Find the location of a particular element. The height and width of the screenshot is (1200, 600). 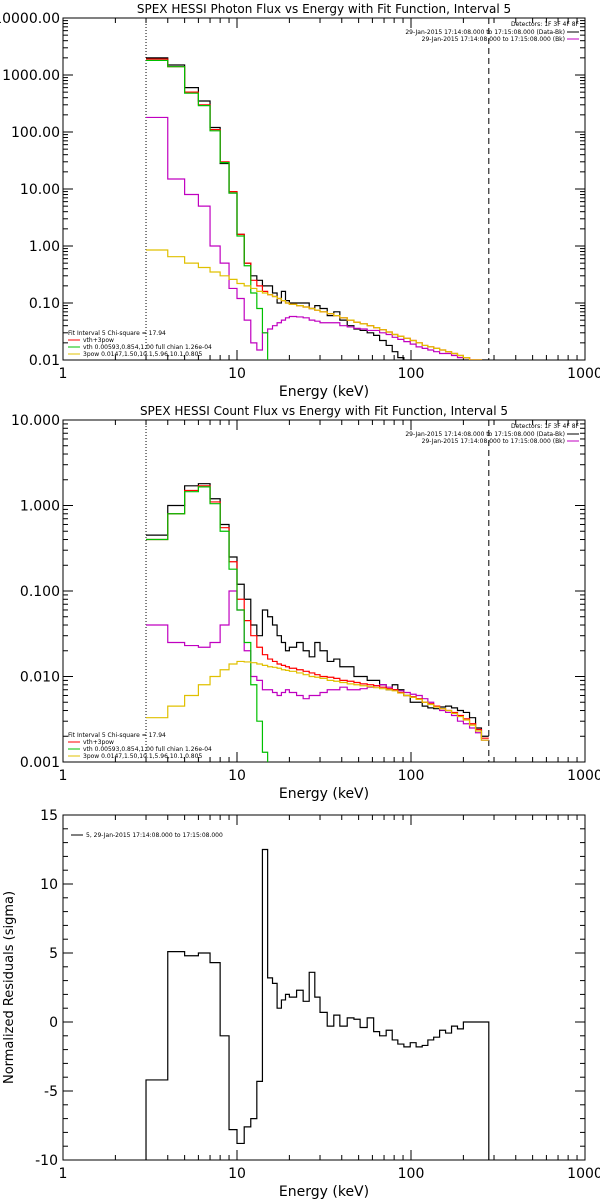

y-tick-label: 10.00 is located at coordinates (40, 190).